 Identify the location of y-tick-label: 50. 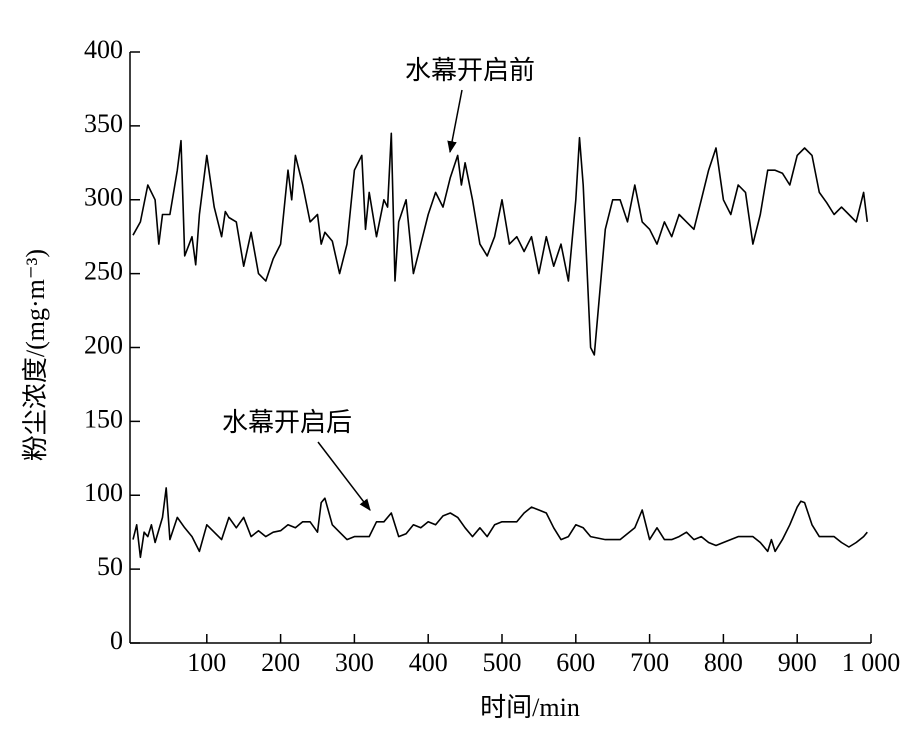
(110, 566).